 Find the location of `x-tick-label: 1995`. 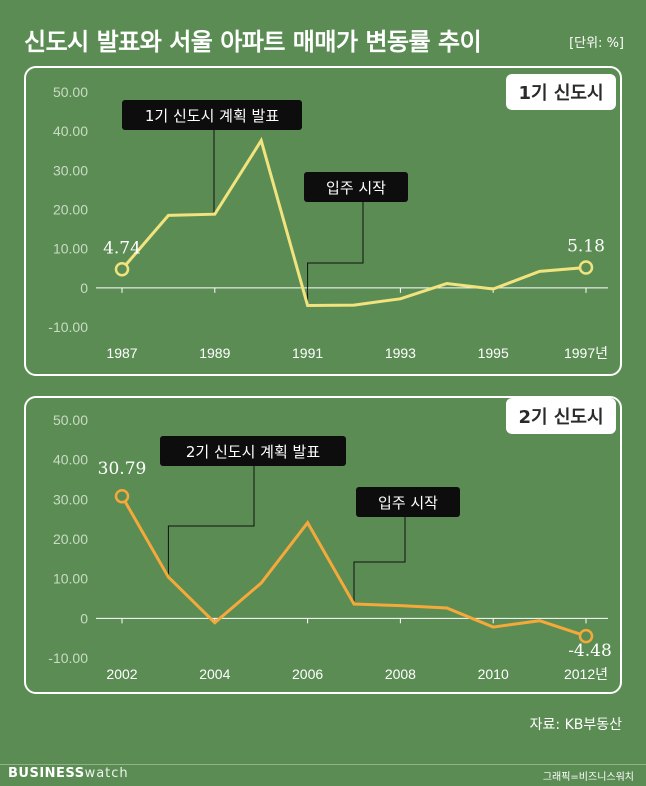

x-tick-label: 1995 is located at coordinates (493, 353).